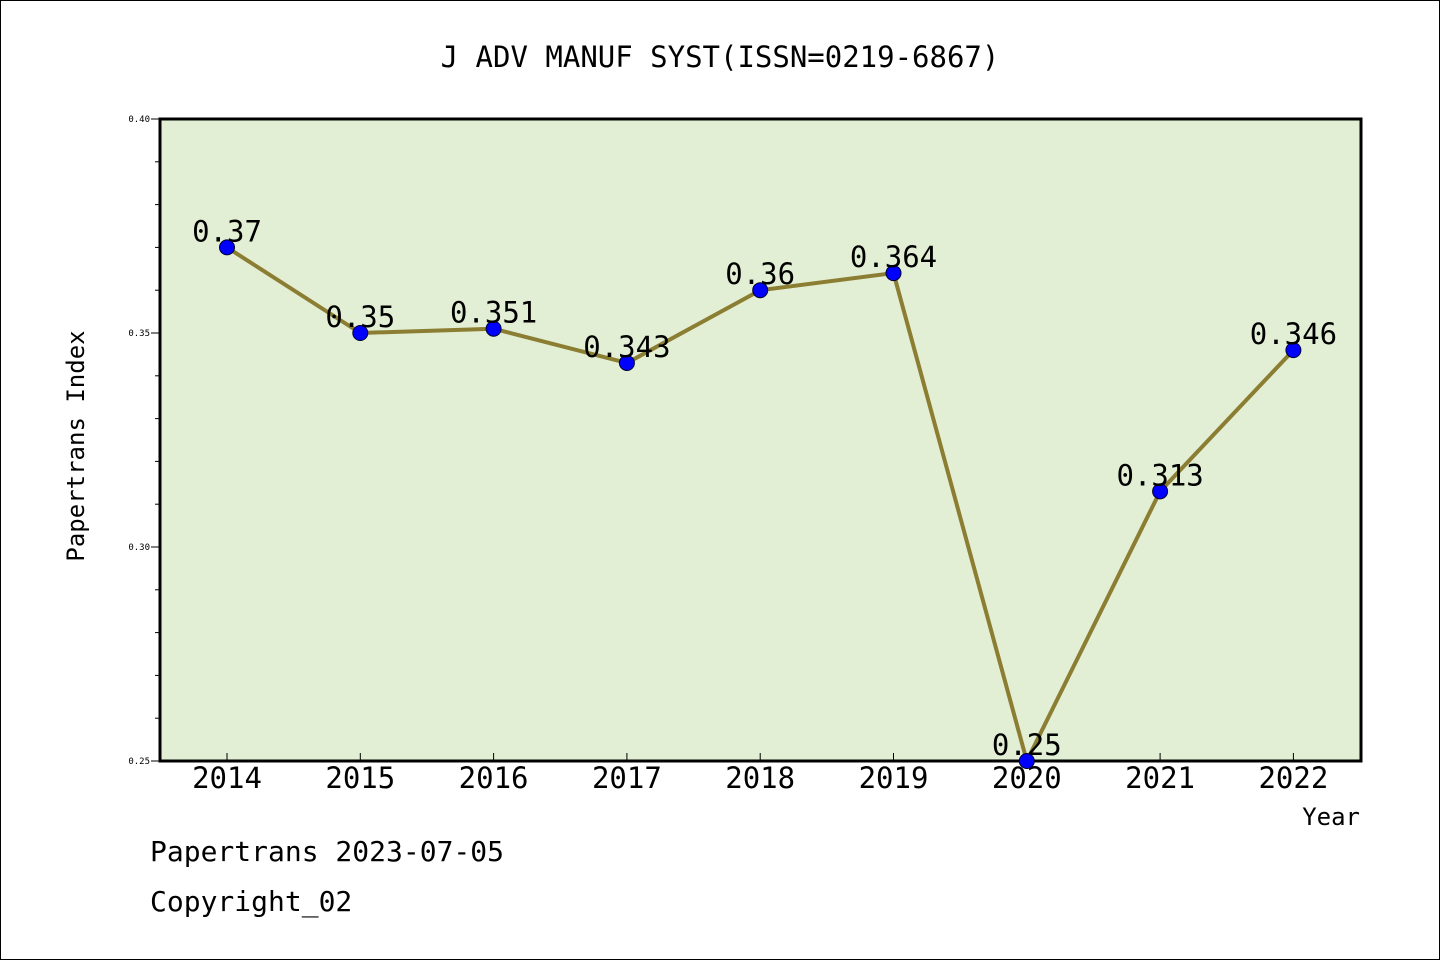 The image size is (1440, 960). I want to click on x-tick-label: 2018, so click(760, 778).